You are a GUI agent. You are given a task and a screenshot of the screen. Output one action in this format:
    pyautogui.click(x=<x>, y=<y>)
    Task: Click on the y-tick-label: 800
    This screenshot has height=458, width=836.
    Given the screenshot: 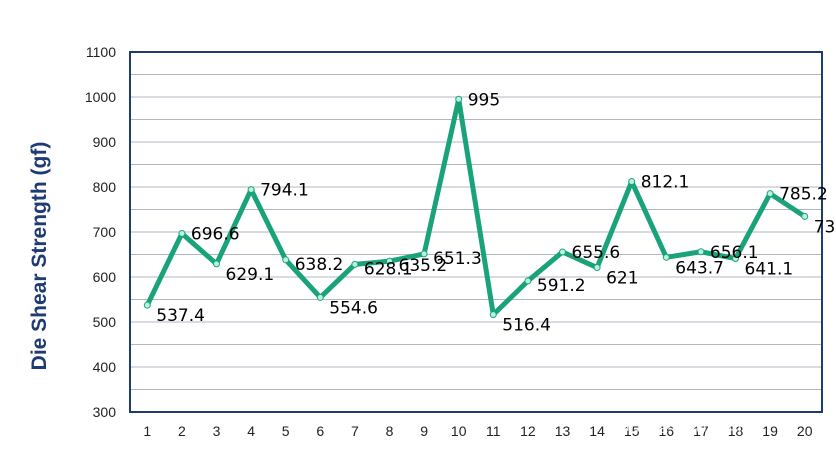 What is the action you would take?
    pyautogui.click(x=105, y=187)
    